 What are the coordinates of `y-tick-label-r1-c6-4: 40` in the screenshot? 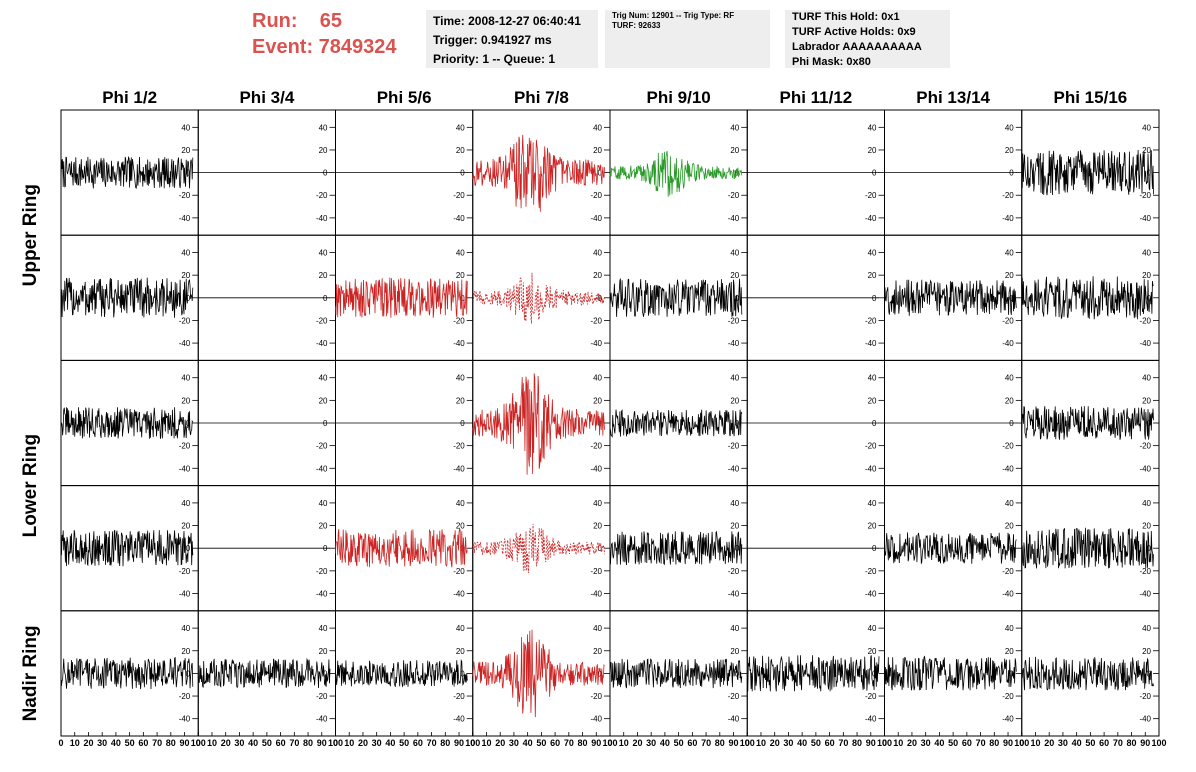 It's located at (872, 127).